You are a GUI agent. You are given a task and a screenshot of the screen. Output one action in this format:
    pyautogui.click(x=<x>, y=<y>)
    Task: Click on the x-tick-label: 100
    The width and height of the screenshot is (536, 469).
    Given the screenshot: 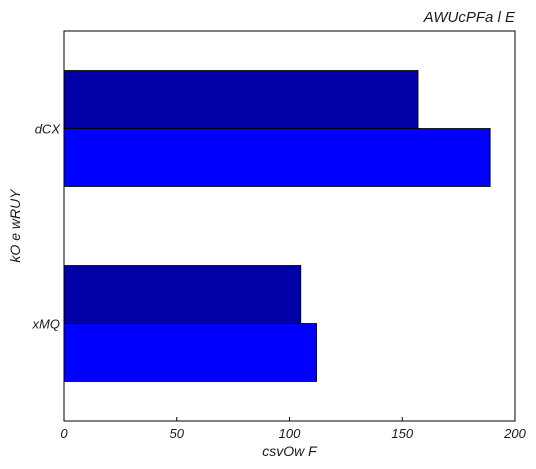 What is the action you would take?
    pyautogui.click(x=290, y=433)
    